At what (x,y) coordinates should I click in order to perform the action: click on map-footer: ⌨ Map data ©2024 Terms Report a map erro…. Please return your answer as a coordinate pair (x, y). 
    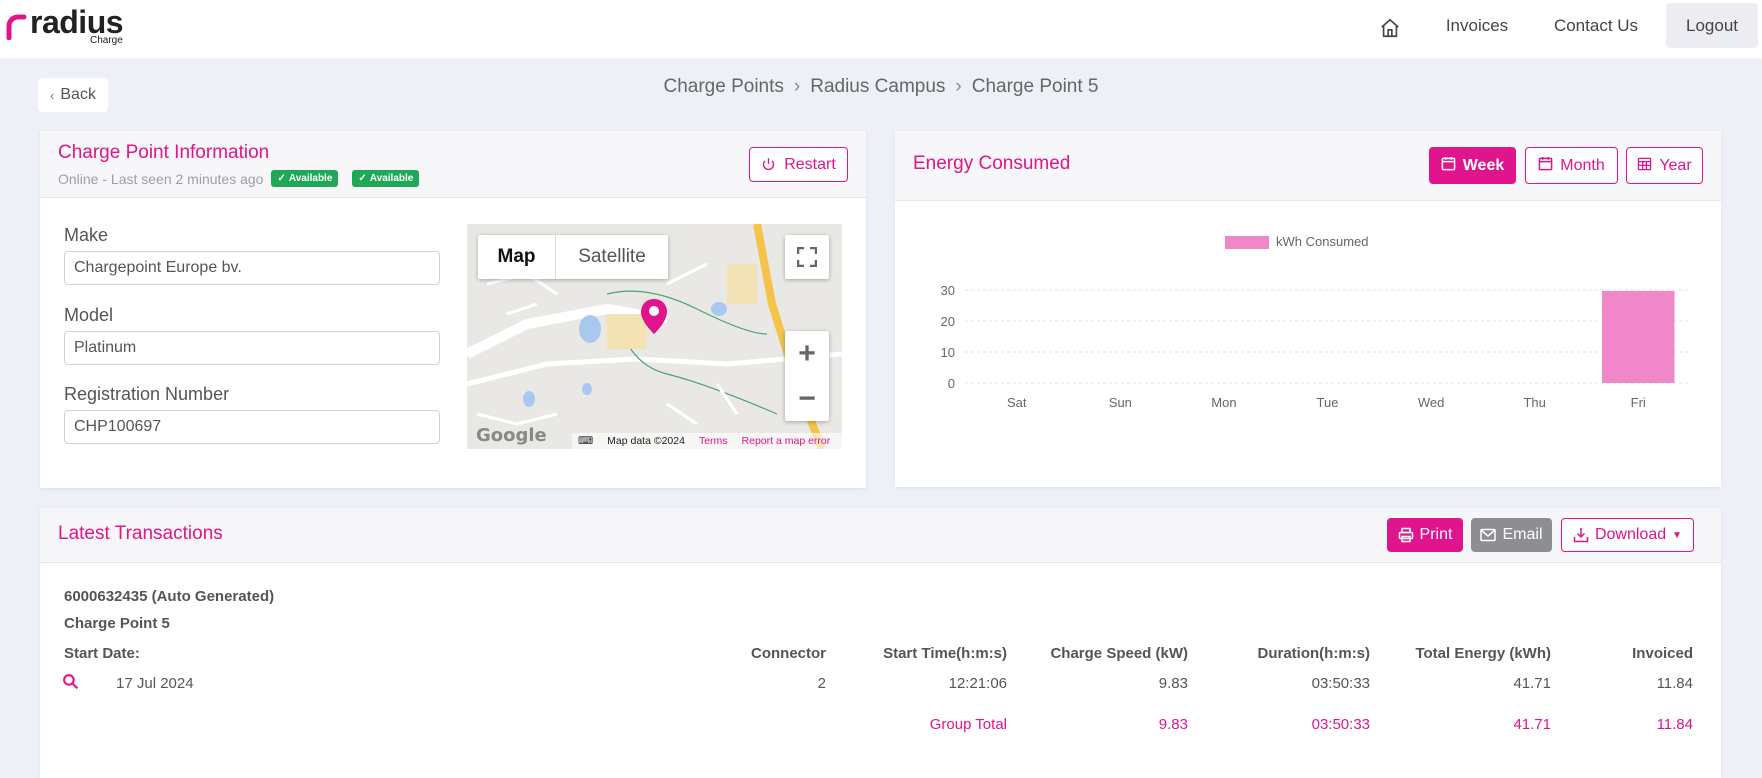
    Looking at the image, I should click on (707, 441).